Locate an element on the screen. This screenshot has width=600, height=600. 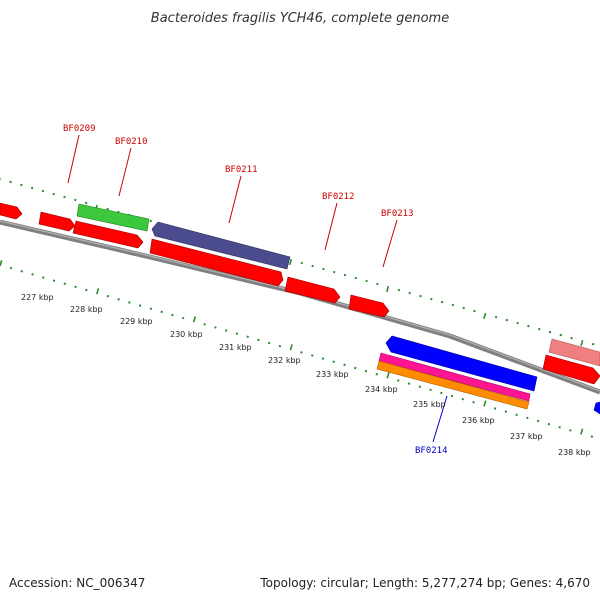
gene-arrow-pink is located at coordinates (574, 352).